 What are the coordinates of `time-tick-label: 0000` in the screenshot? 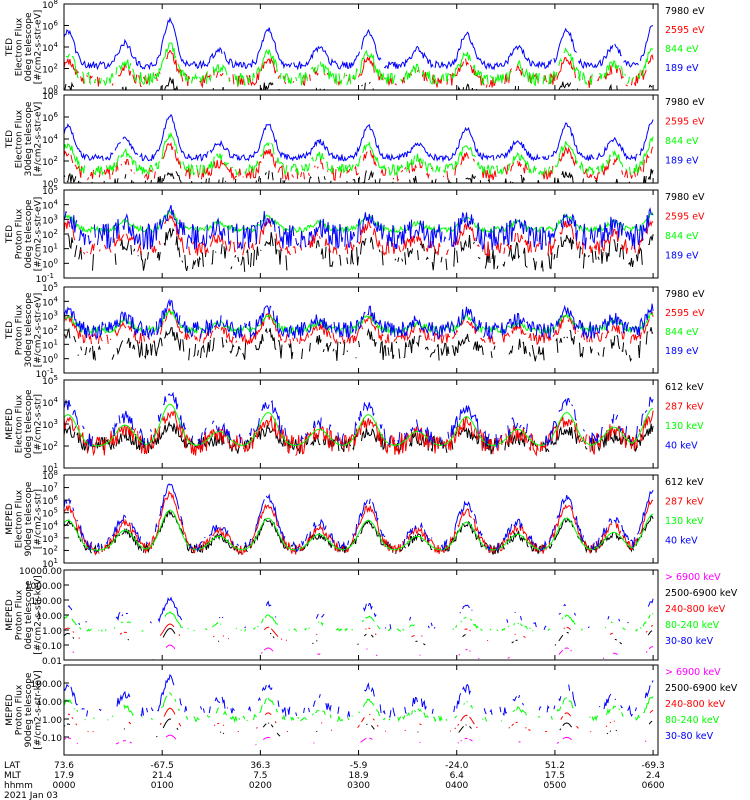 It's located at (64, 786).